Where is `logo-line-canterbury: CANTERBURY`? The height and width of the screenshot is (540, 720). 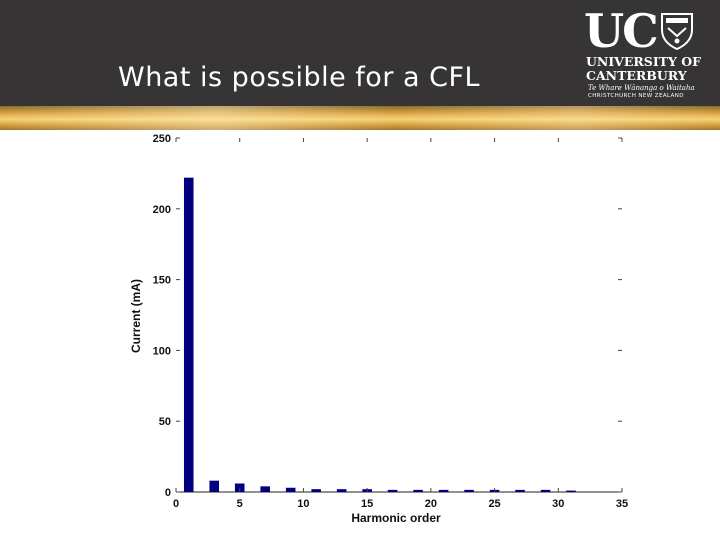 logo-line-canterbury: CANTERBURY is located at coordinates (636, 75).